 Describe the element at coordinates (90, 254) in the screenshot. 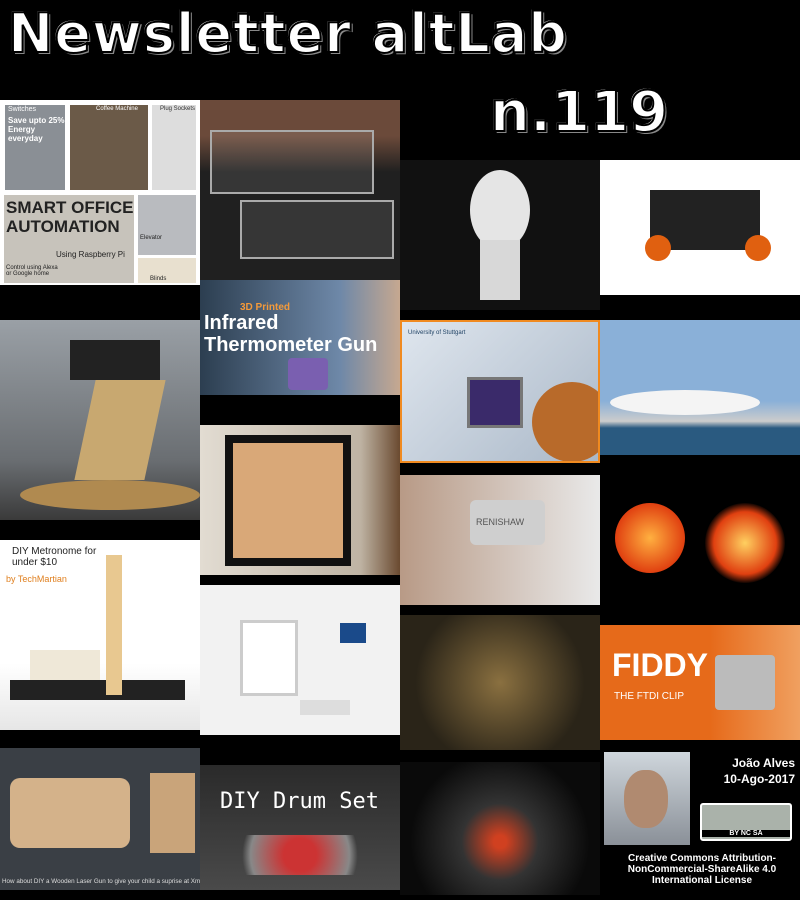

I see `label: Using Raspberry Pi` at that location.